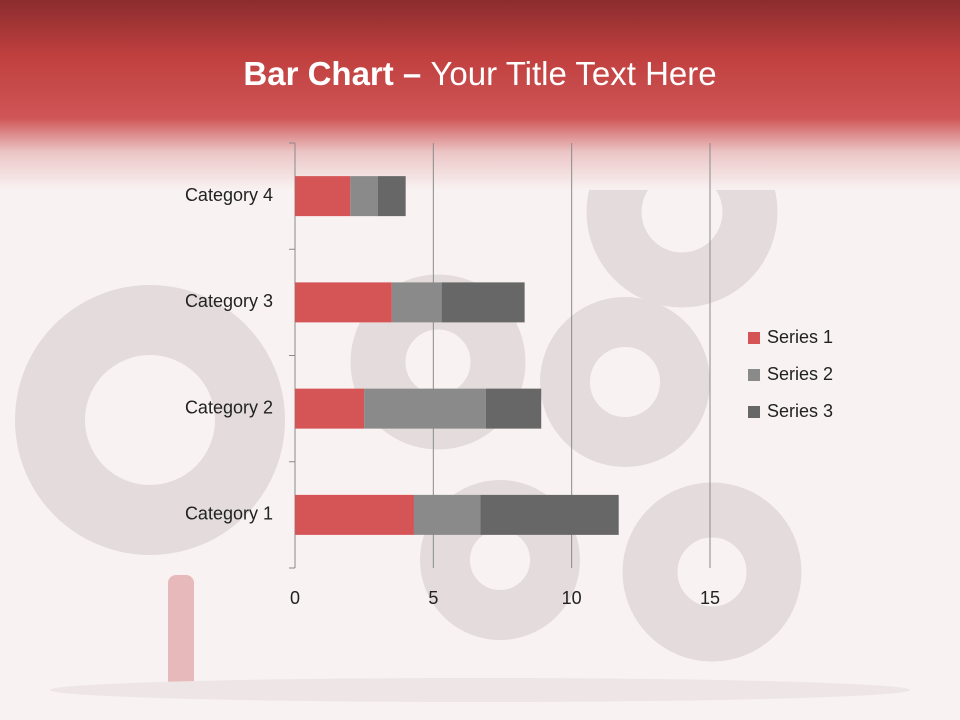 This screenshot has height=720, width=960. Describe the element at coordinates (800, 411) in the screenshot. I see `legend-label: Series 3` at that location.